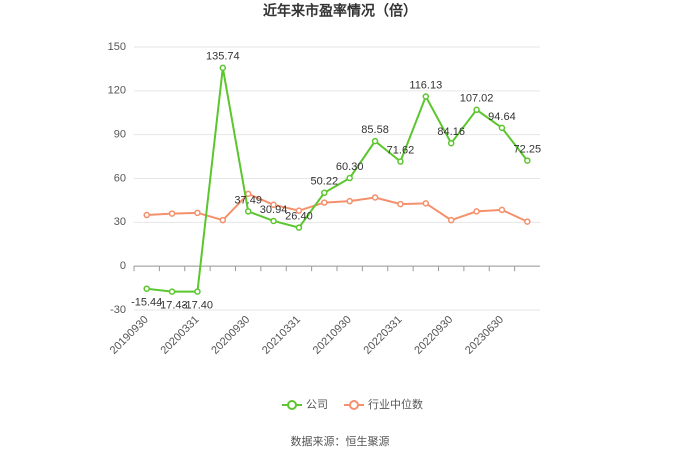 This screenshot has width=680, height=460. Describe the element at coordinates (281, 335) in the screenshot. I see `x-tick-label: 20210331` at that location.